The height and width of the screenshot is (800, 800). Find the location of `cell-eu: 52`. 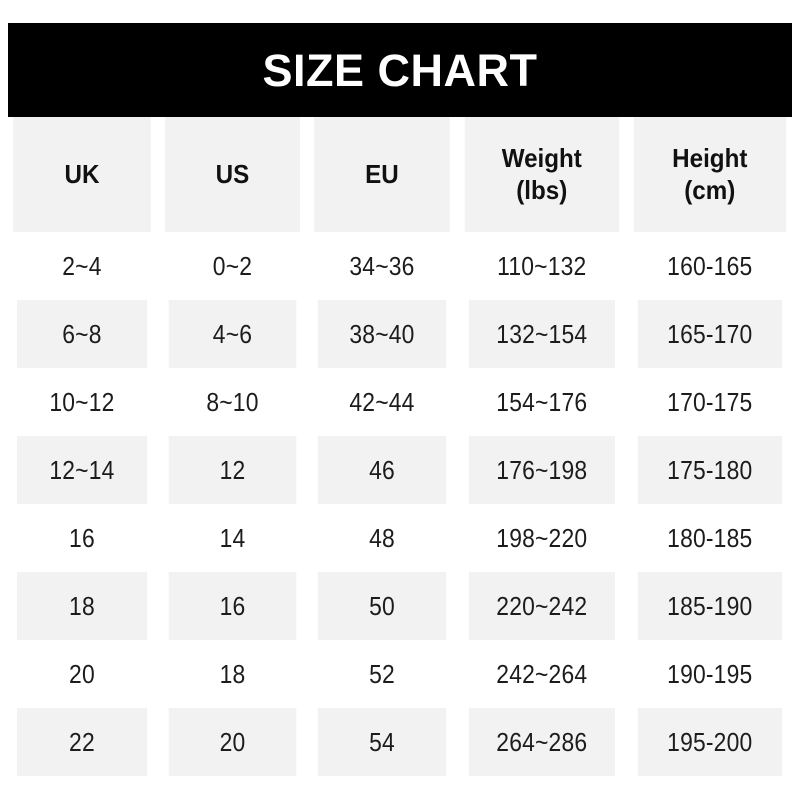

cell-eu: 52 is located at coordinates (382, 674).